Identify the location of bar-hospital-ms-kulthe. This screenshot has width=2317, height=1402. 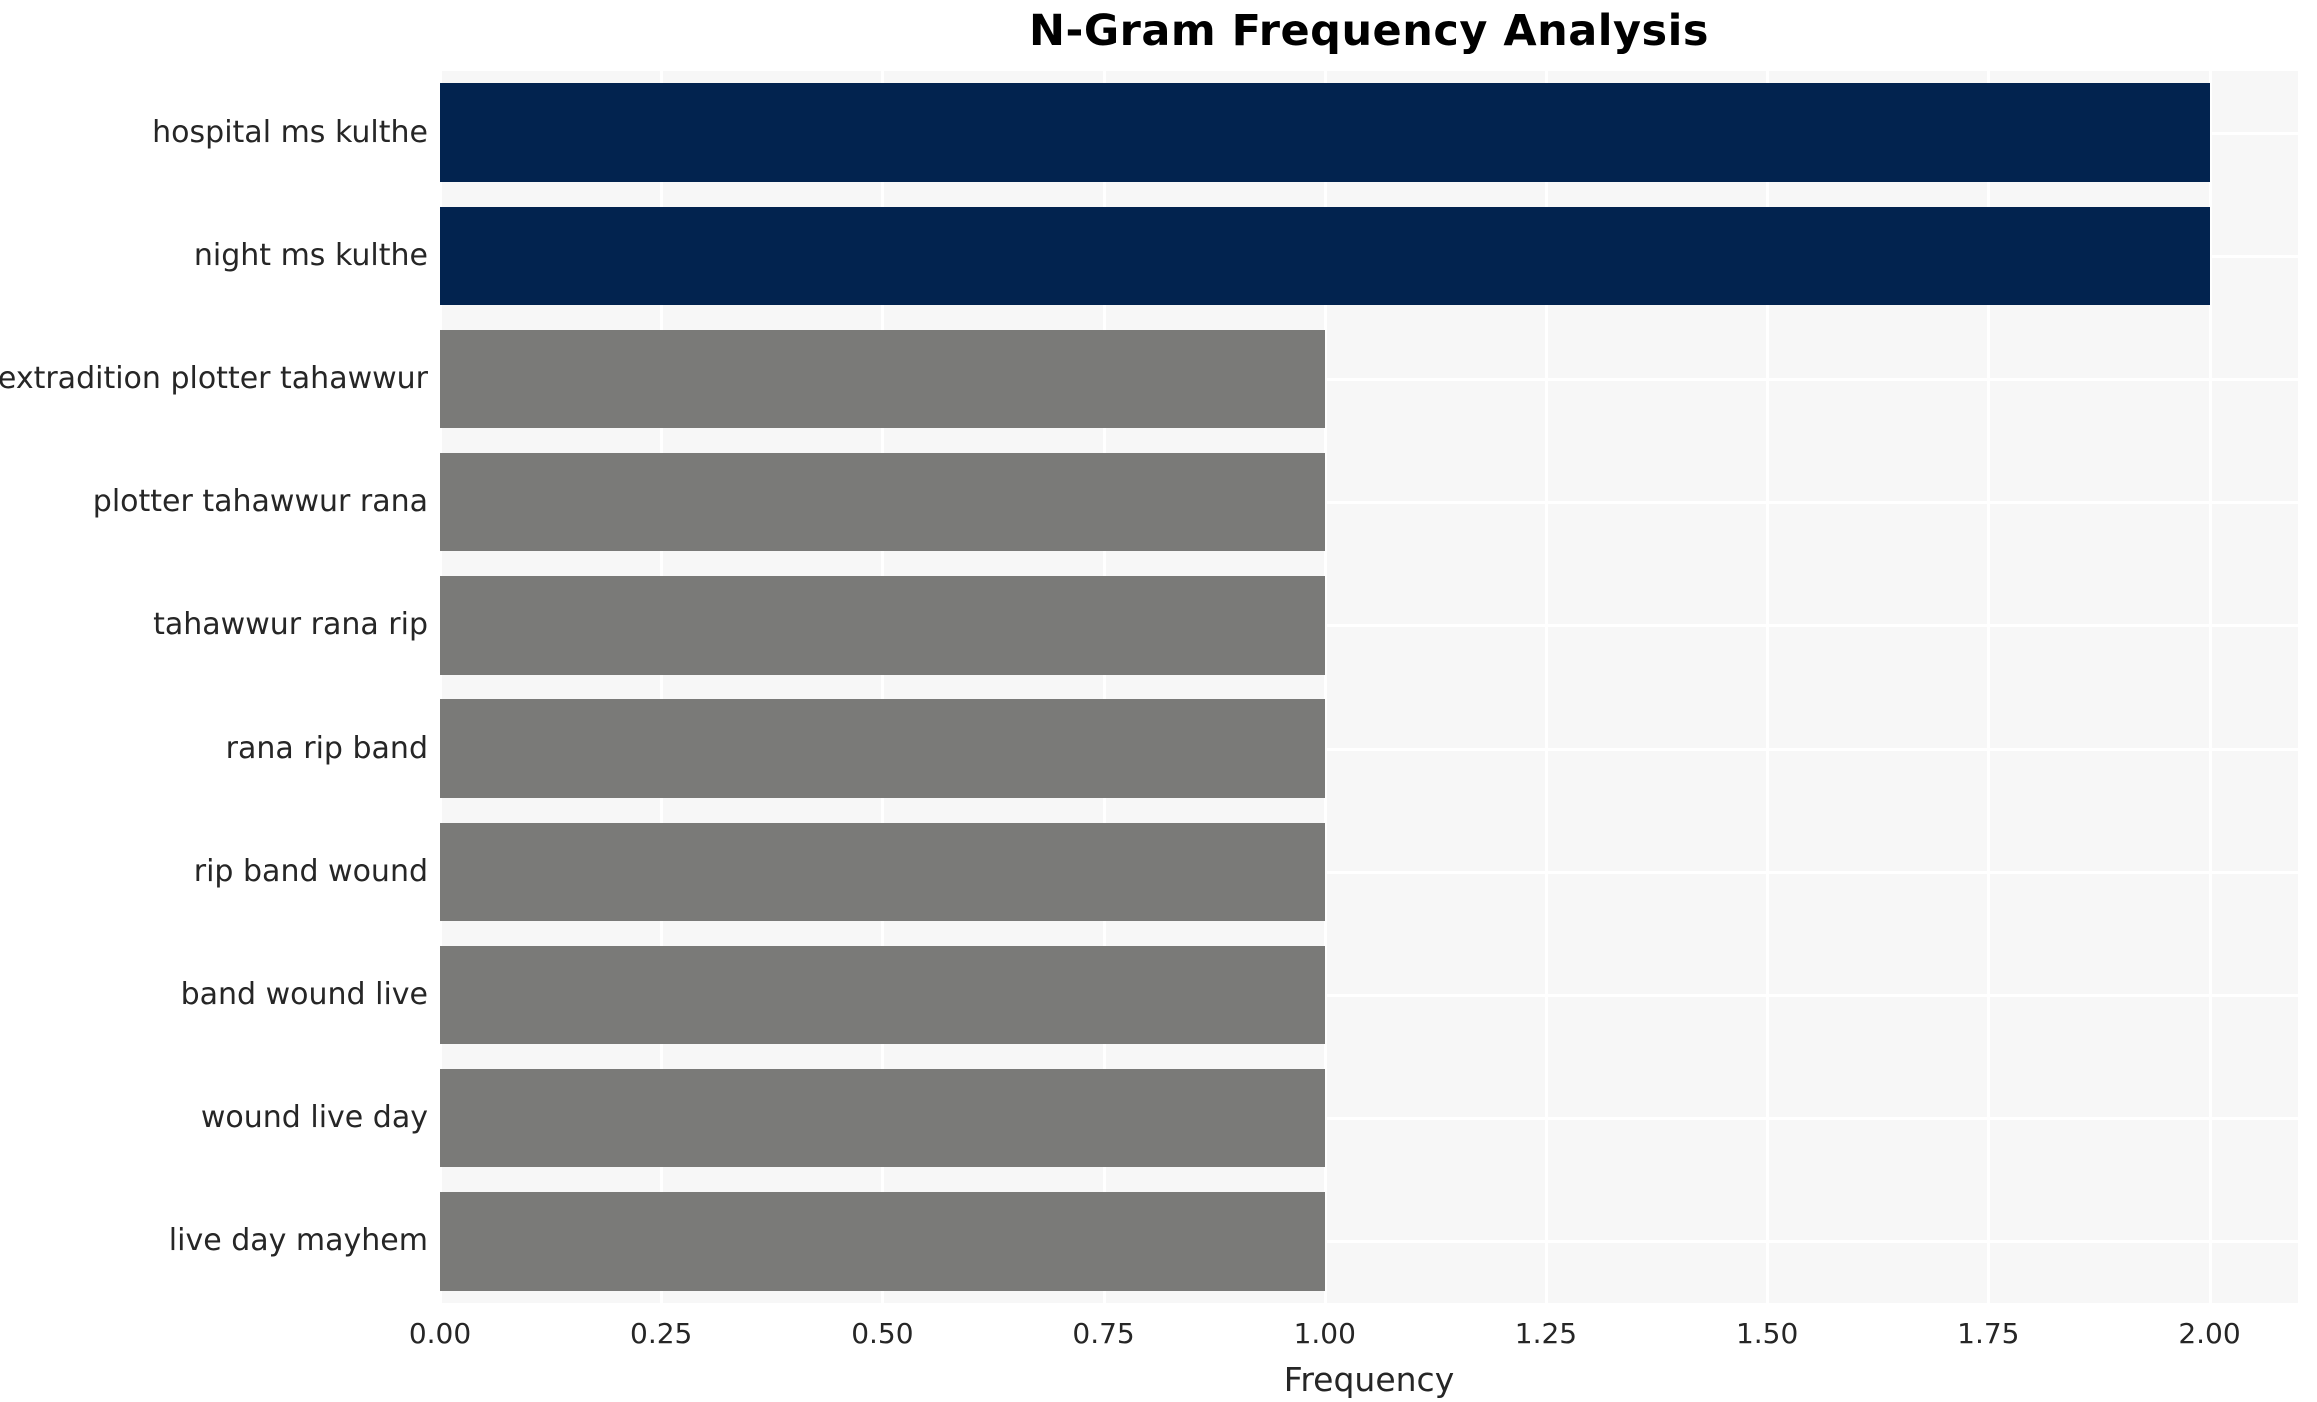
(1325, 132).